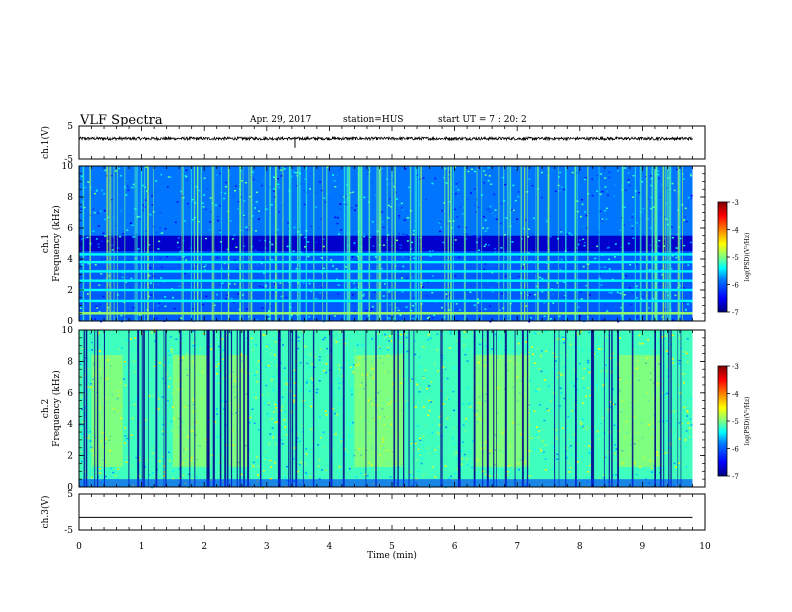 The height and width of the screenshot is (612, 792). Describe the element at coordinates (330, 547) in the screenshot. I see `x-tick-label: 4` at that location.